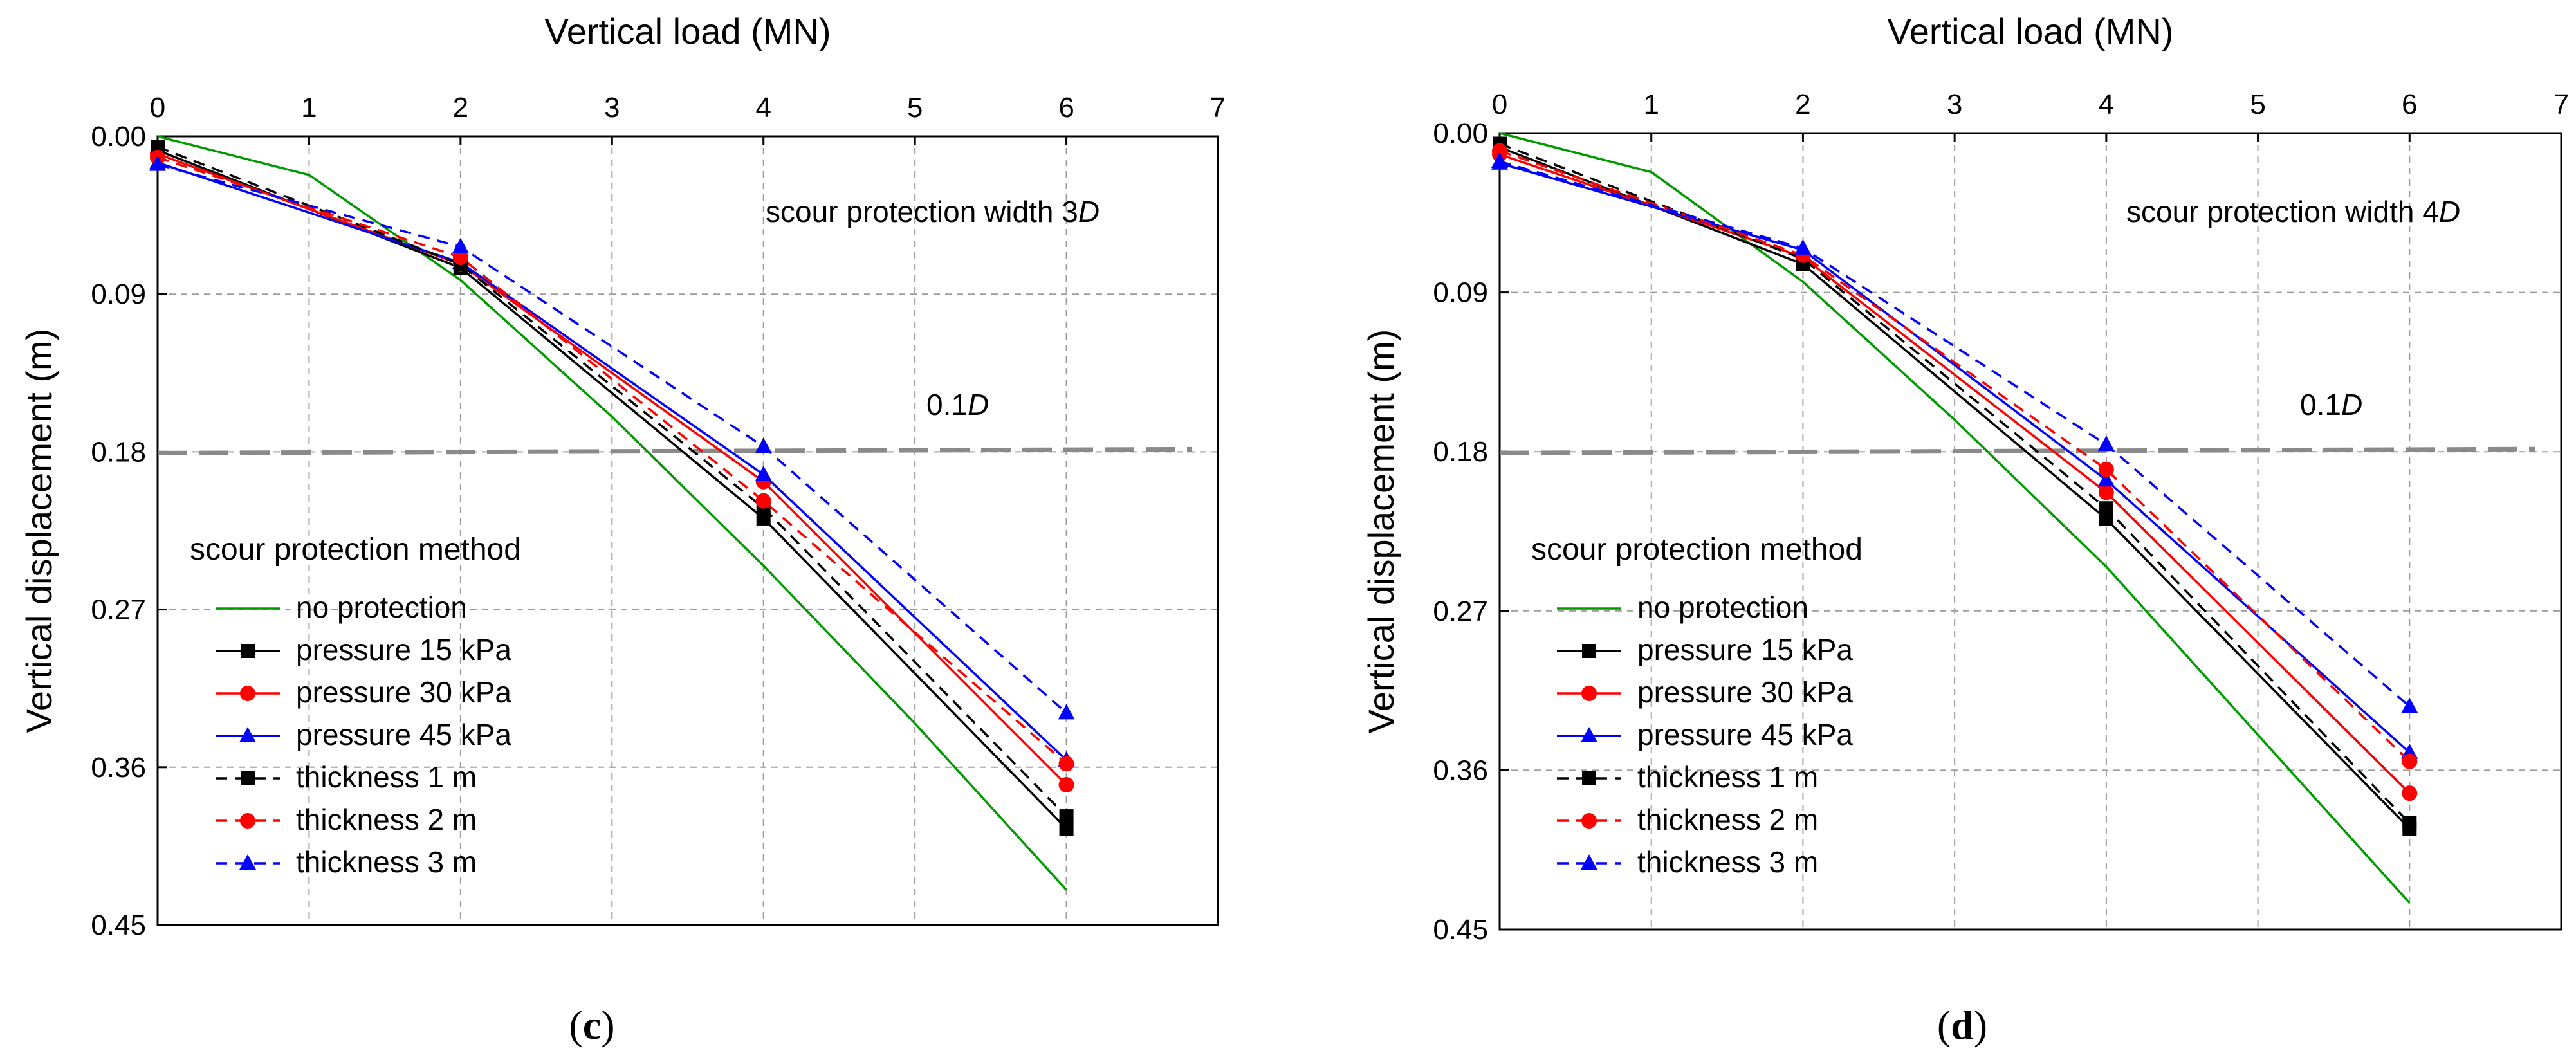 Image resolution: width=2576 pixels, height=1062 pixels. I want to click on legend-entry-label: pressure 15 kPa, so click(1745, 649).